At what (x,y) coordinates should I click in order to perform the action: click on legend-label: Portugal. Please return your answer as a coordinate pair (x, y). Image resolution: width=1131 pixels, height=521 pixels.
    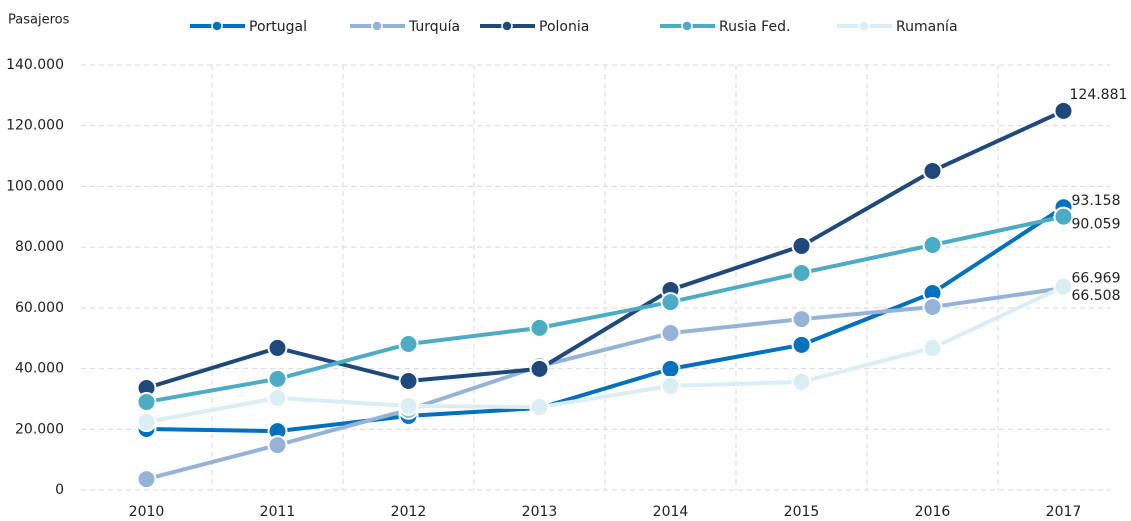
    Looking at the image, I should click on (278, 27).